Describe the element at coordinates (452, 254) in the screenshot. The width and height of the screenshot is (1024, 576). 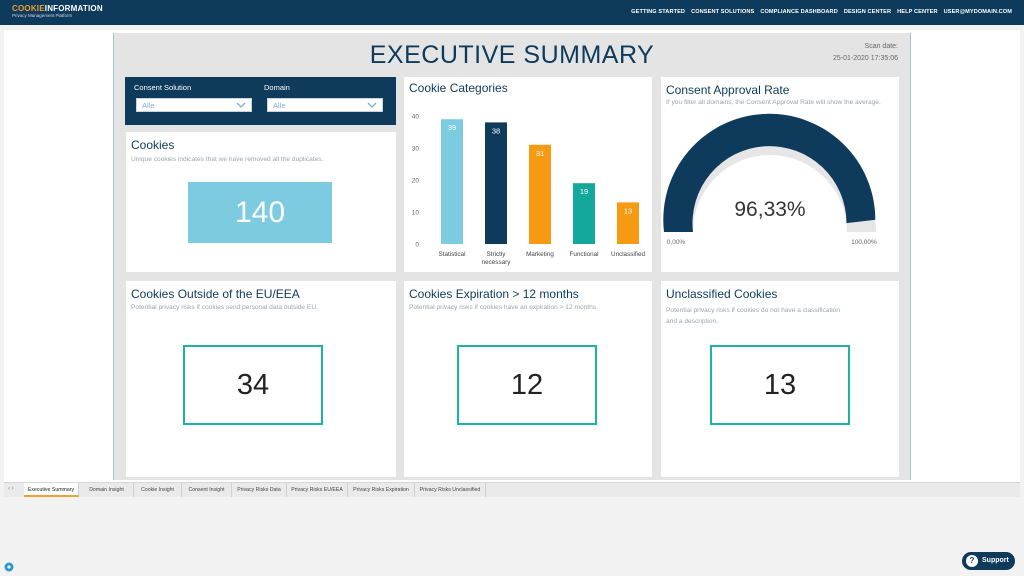
I see `x-tick-label: Statistical` at that location.